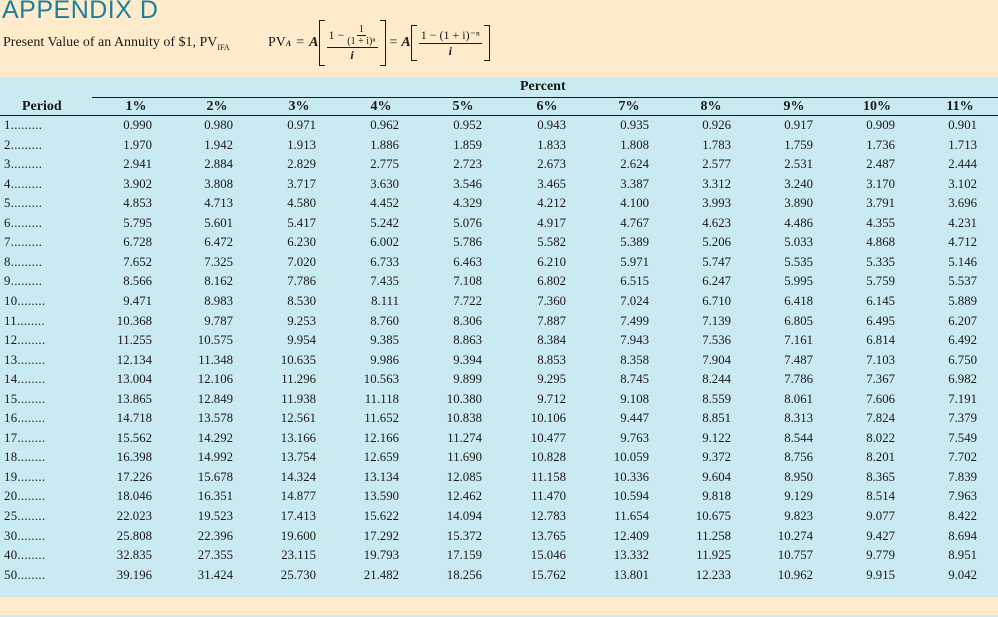  I want to click on column-header-9pct: 9%, so click(794, 106).